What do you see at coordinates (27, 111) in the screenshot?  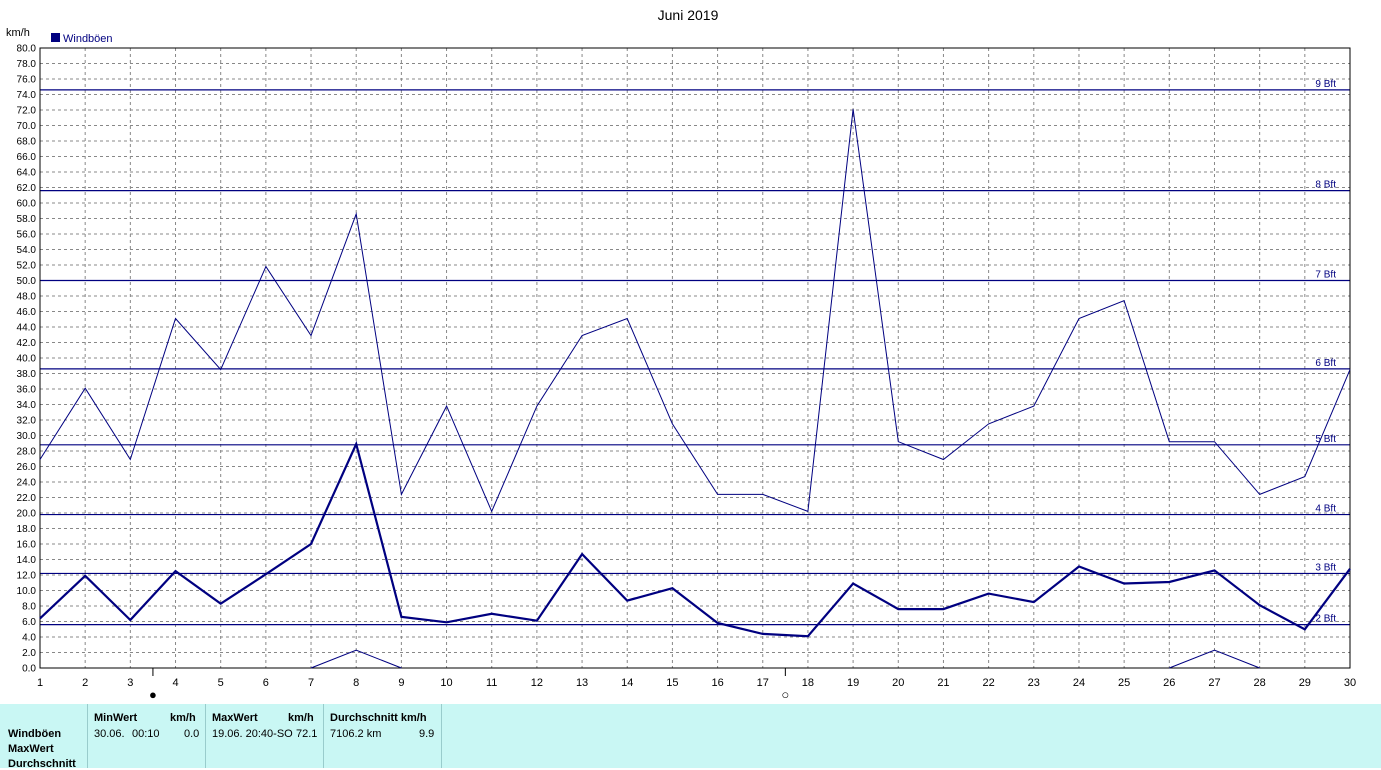 I see `y-tick-label: 72.0` at bounding box center [27, 111].